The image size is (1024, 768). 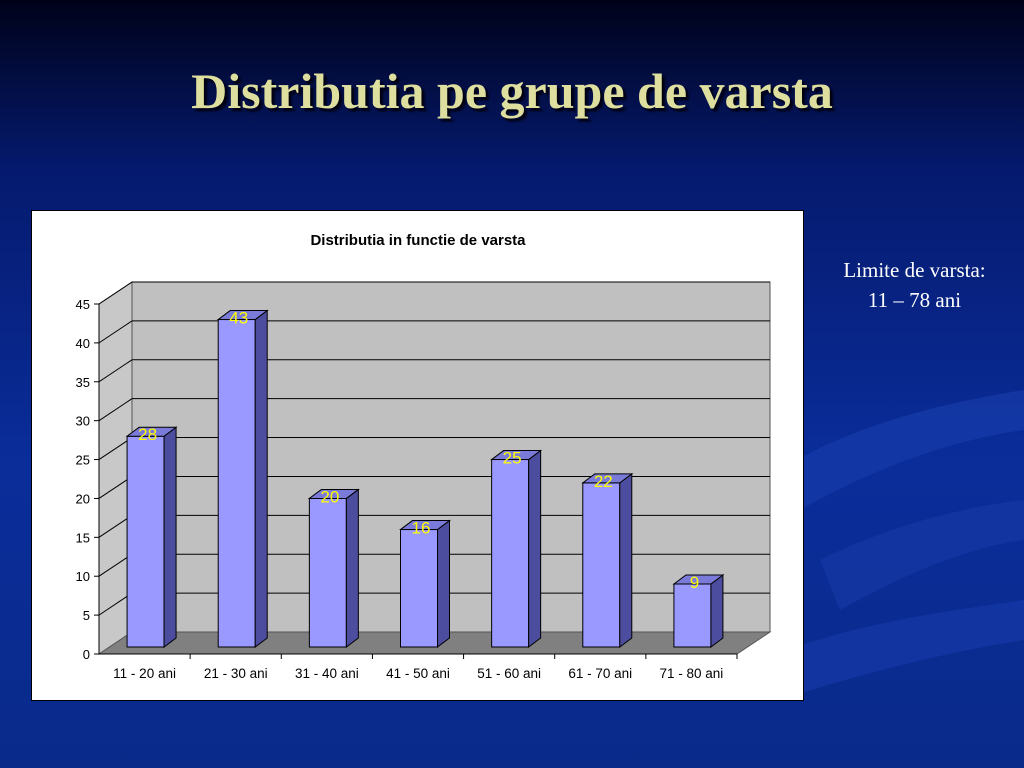 What do you see at coordinates (83, 498) in the screenshot?
I see `y-tick-label: 20` at bounding box center [83, 498].